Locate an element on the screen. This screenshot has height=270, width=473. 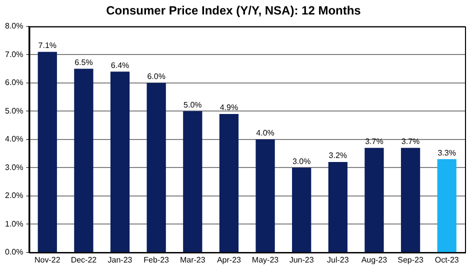
x-tick-label: Feb-23 is located at coordinates (157, 259).